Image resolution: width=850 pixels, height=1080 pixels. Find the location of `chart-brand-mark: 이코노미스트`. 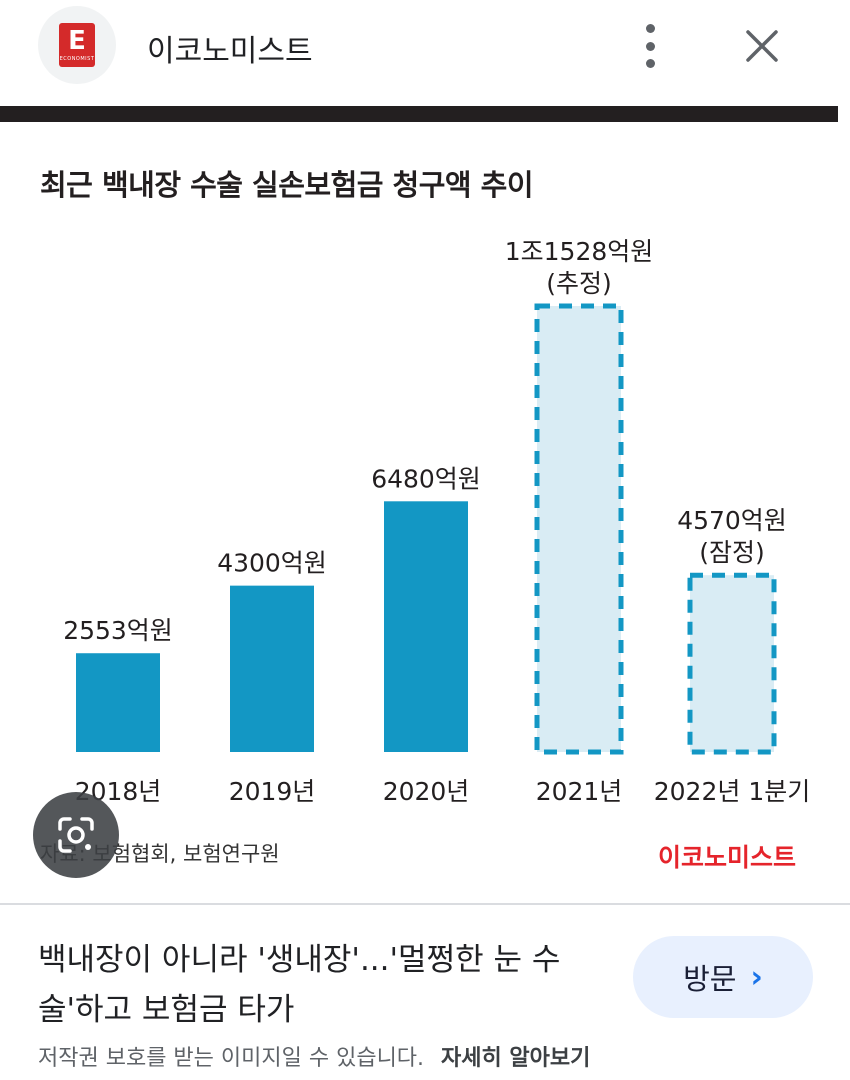

chart-brand-mark: 이코노미스트 is located at coordinates (727, 857).